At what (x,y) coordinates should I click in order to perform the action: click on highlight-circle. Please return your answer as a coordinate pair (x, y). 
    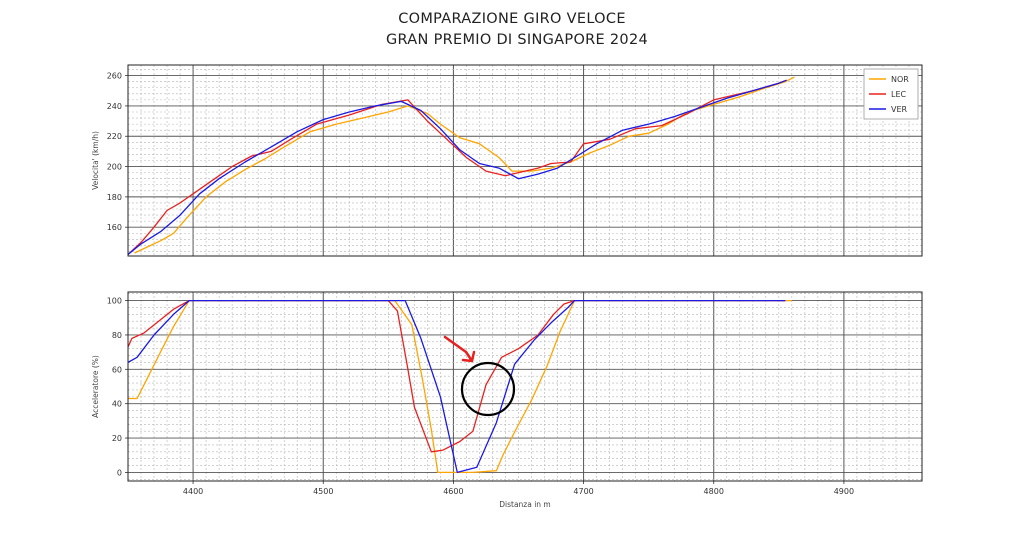
    Looking at the image, I should click on (488, 389).